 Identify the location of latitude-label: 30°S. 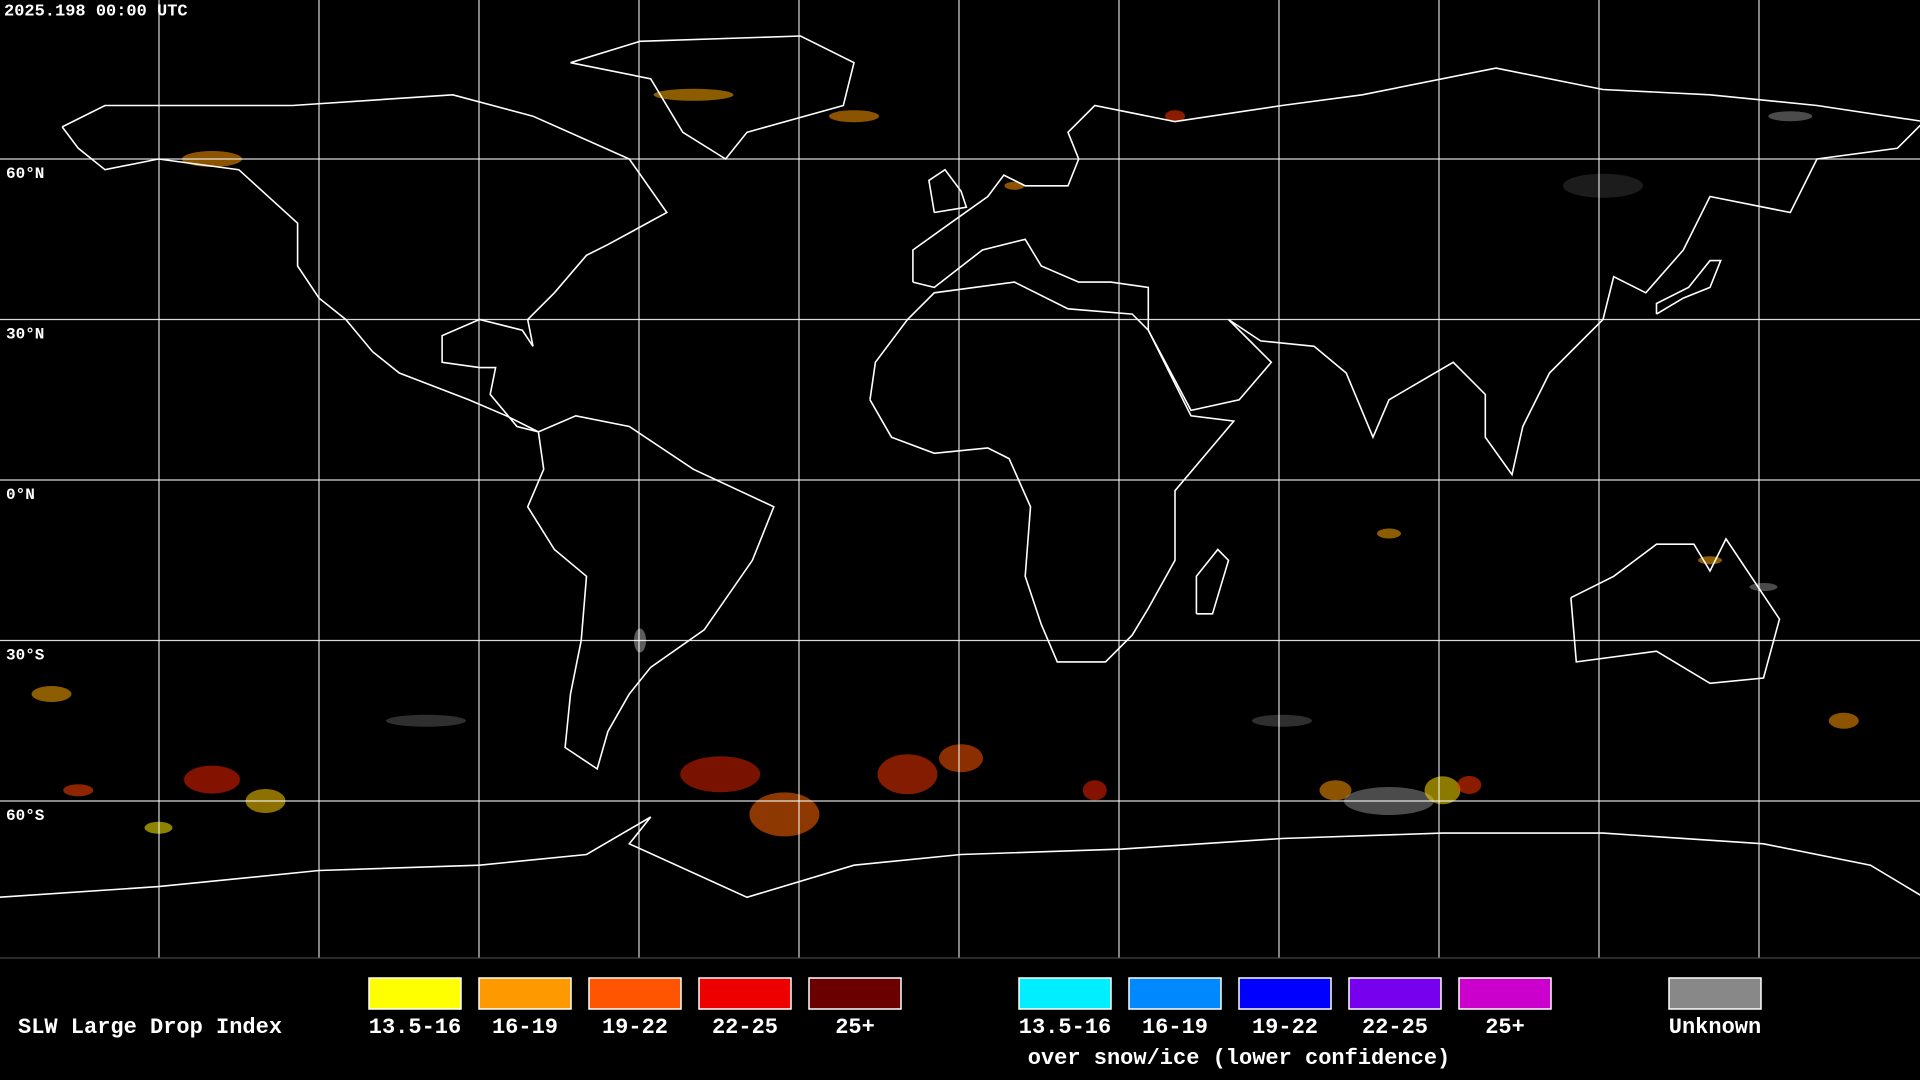
(25, 656).